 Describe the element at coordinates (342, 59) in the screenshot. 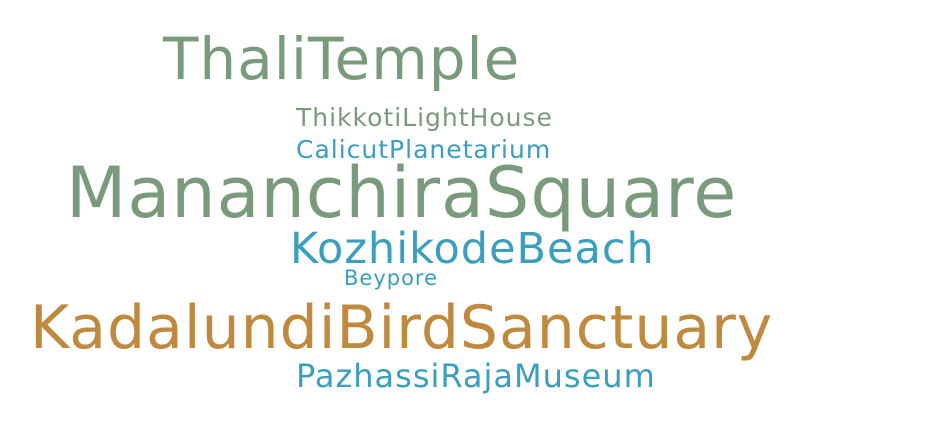

I see `word-thali-temple: ThaliTemple` at that location.